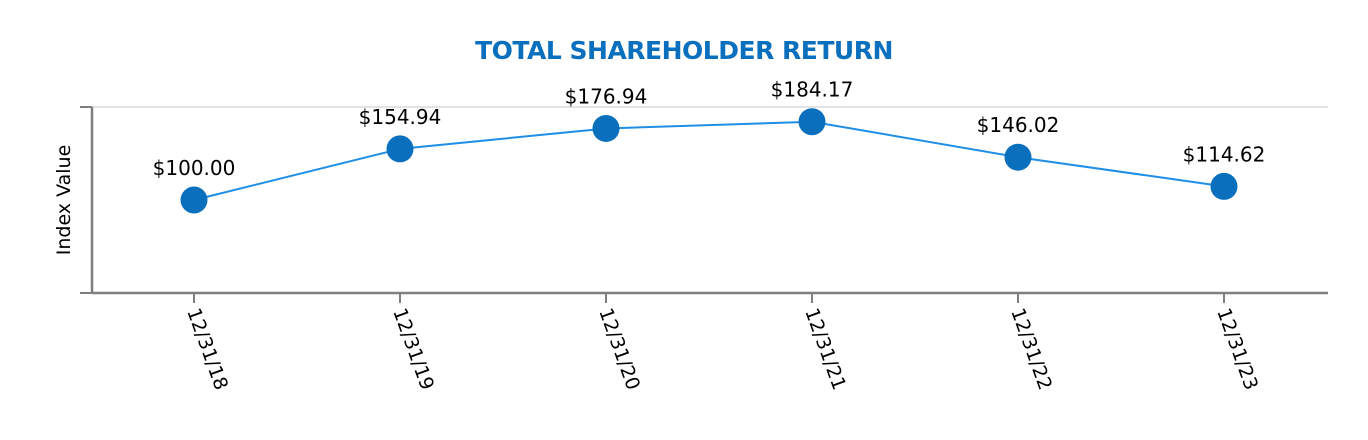  I want to click on chart-title: TOTAL SHAREHOLDER RETURN, so click(684, 50).